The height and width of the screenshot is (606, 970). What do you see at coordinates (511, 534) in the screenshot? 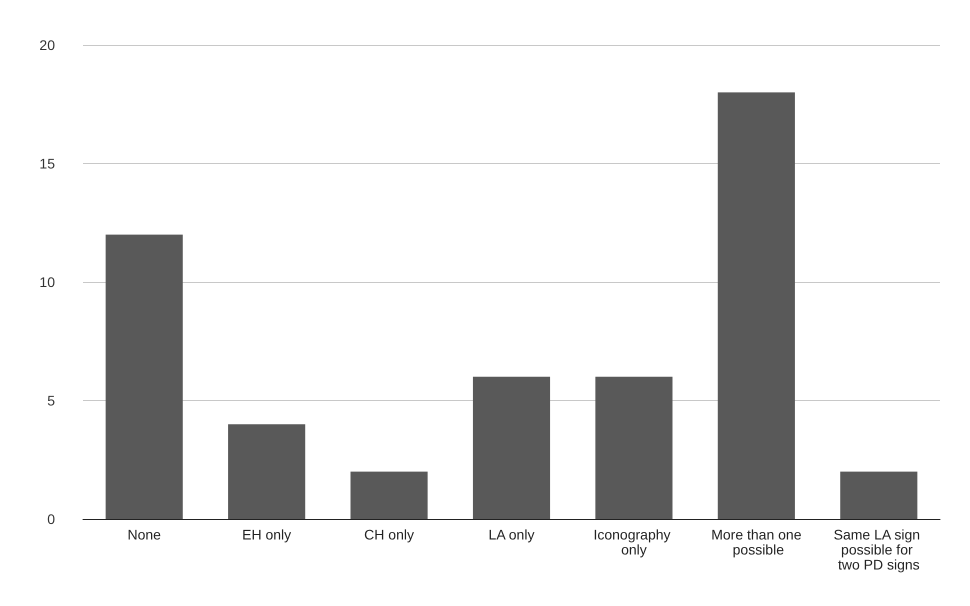
I see `x-tick-label: LA only` at bounding box center [511, 534].